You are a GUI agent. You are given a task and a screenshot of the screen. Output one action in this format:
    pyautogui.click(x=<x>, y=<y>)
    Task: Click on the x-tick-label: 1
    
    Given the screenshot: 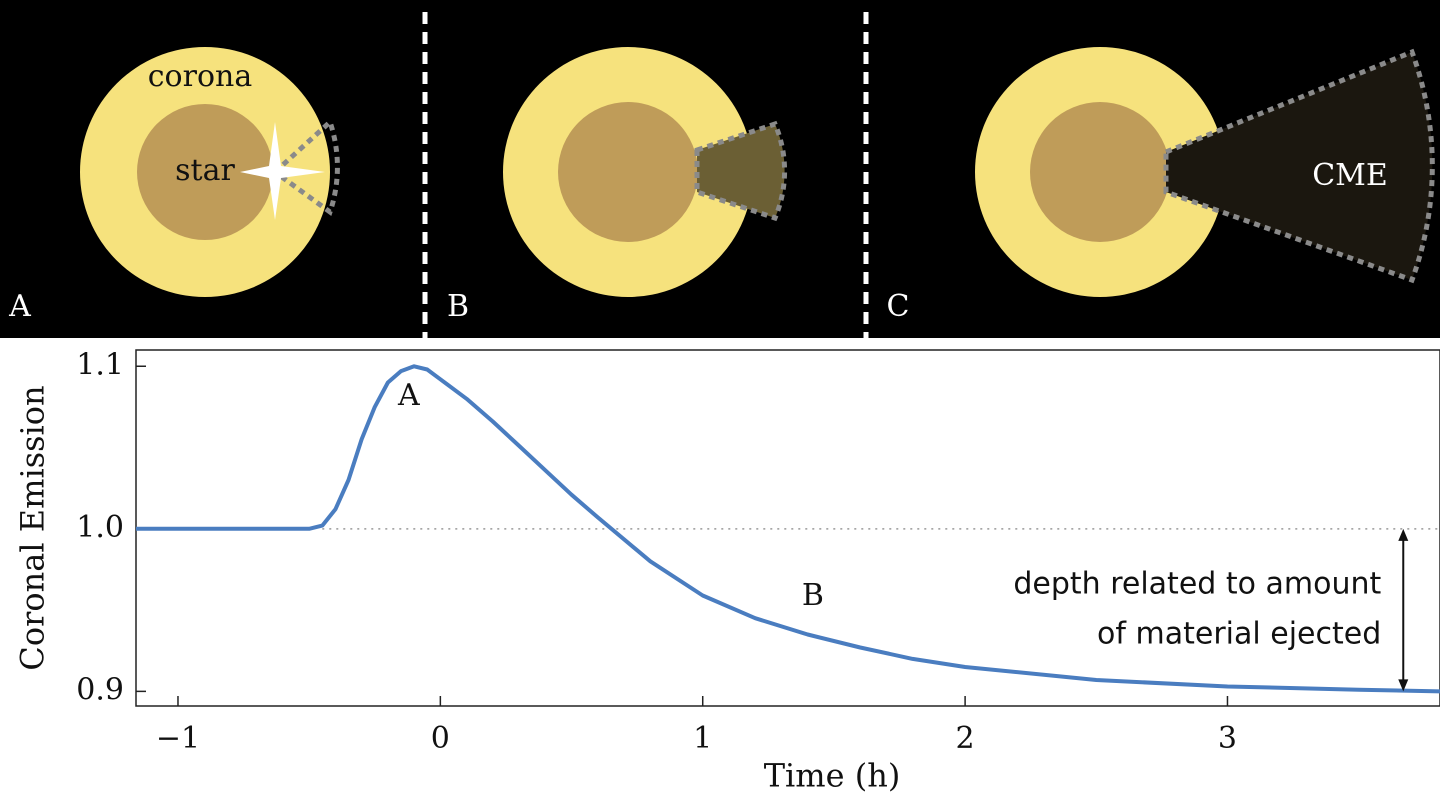 What is the action you would take?
    pyautogui.click(x=702, y=738)
    